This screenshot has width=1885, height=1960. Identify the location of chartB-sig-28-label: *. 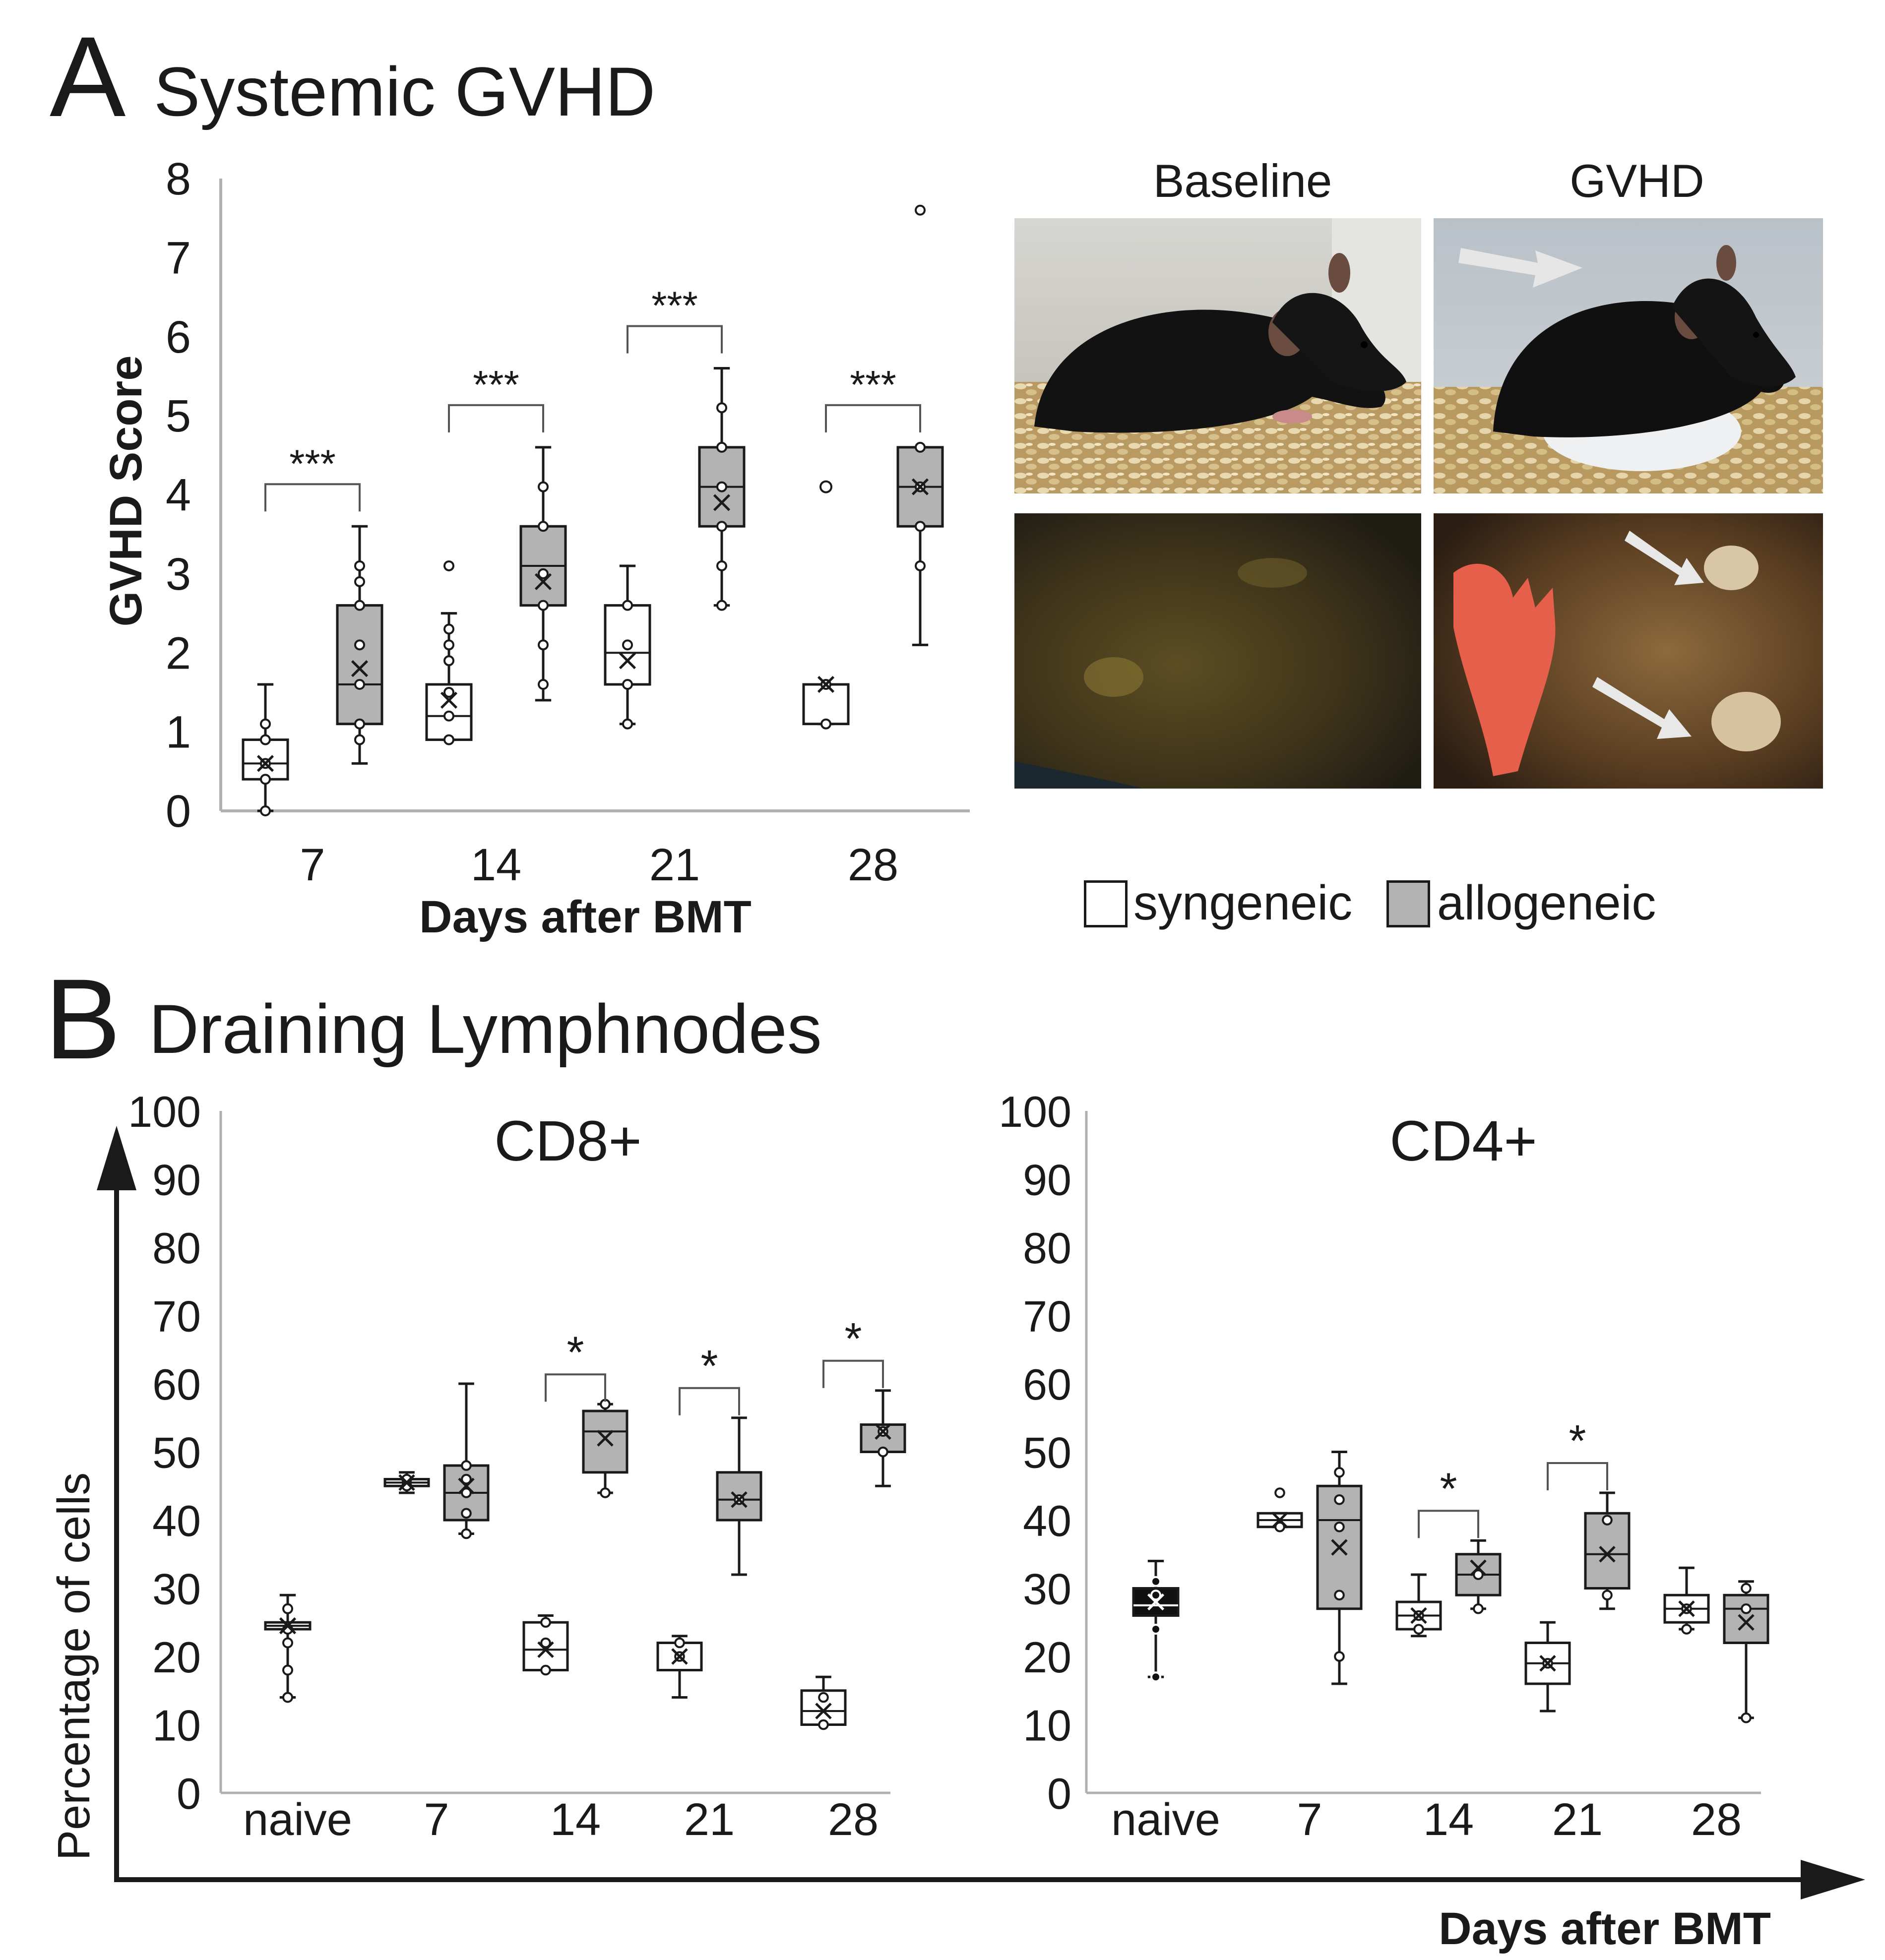
(853, 1339).